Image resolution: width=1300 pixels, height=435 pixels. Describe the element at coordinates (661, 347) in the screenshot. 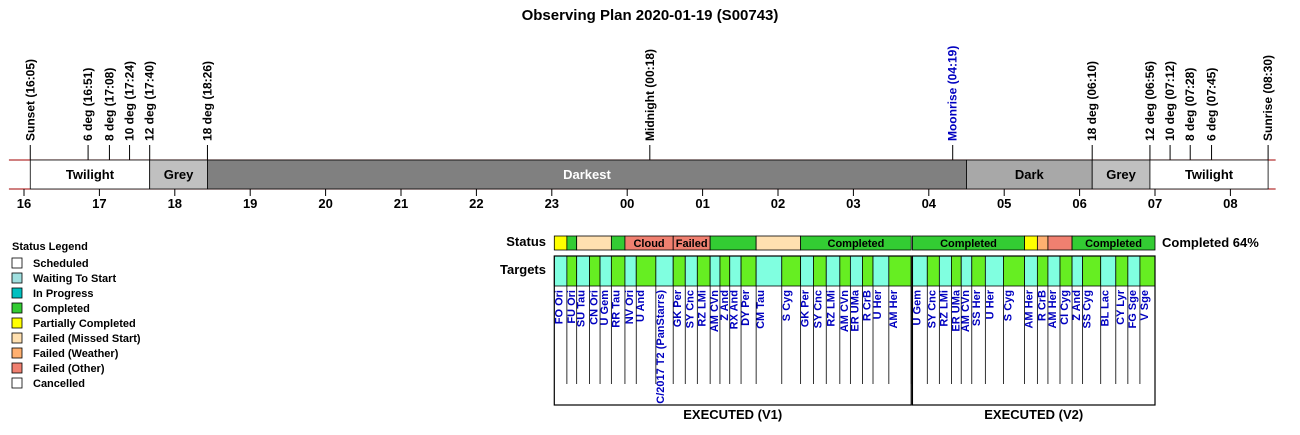

I see `target-name: C/2017 T2 (PanStarrs)` at that location.